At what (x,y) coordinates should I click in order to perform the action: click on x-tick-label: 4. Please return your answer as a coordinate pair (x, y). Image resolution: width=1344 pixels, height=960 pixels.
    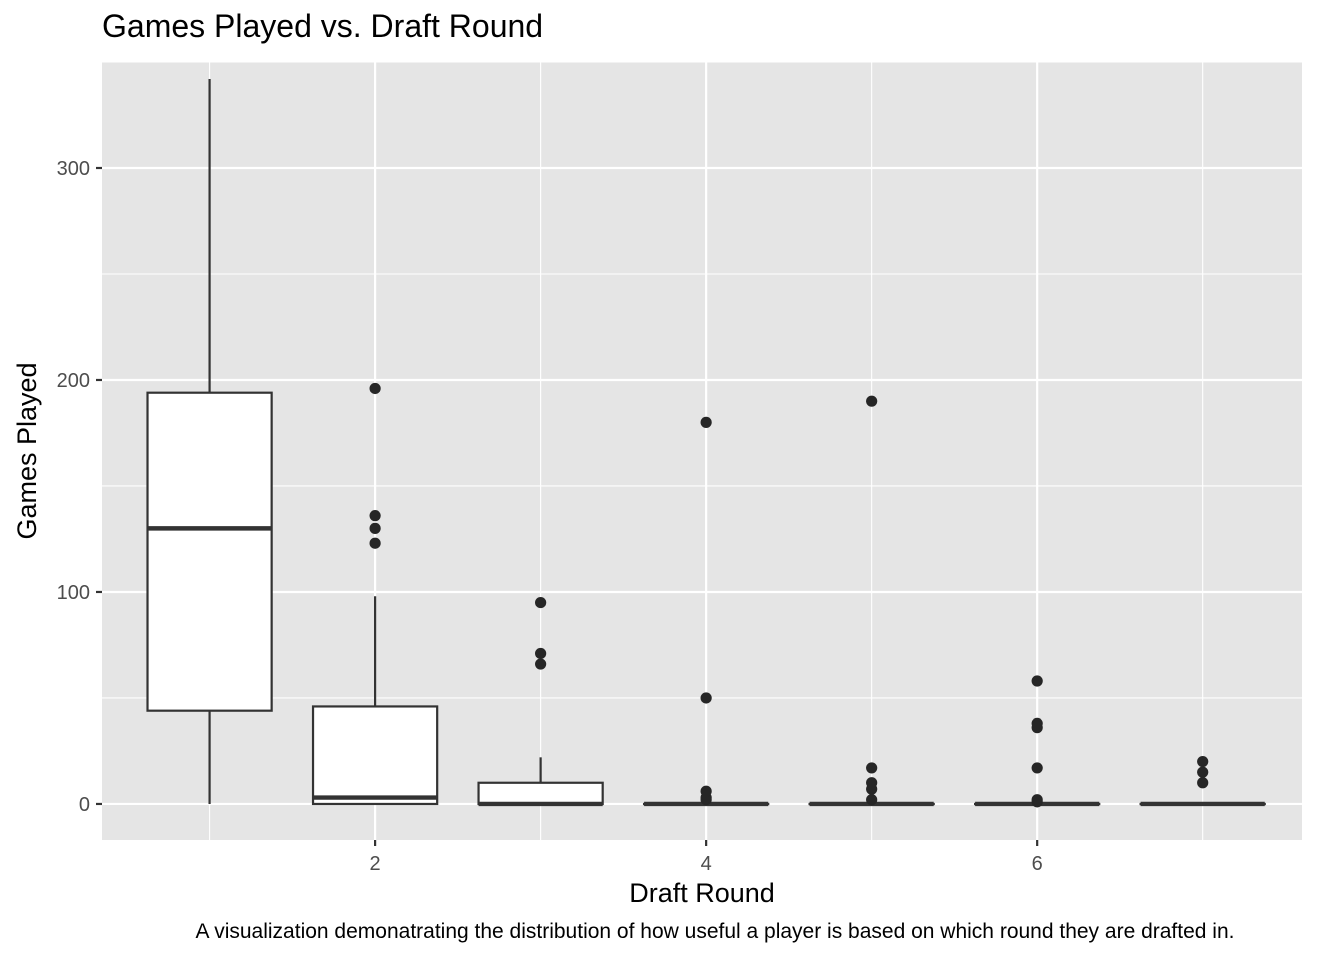
    Looking at the image, I should click on (706, 864).